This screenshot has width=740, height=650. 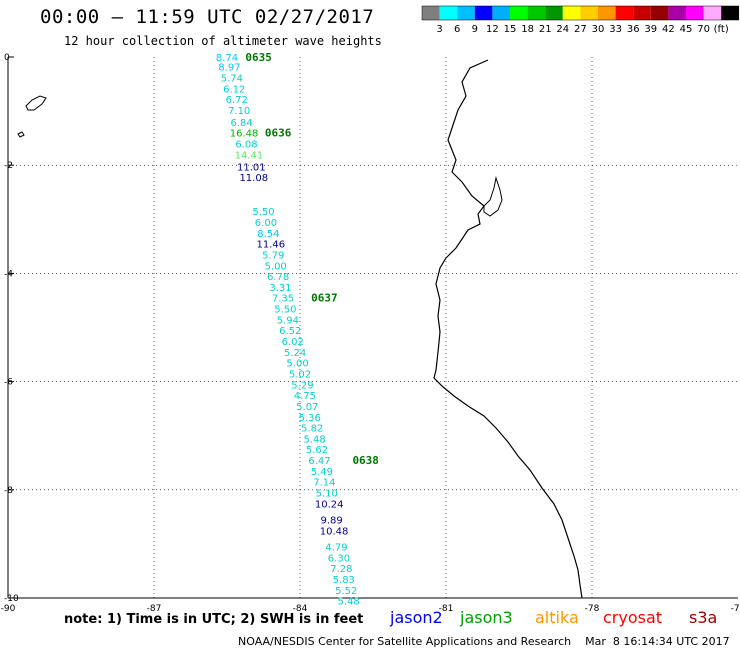 What do you see at coordinates (341, 569) in the screenshot?
I see `wave-height-point: 7.28` at bounding box center [341, 569].